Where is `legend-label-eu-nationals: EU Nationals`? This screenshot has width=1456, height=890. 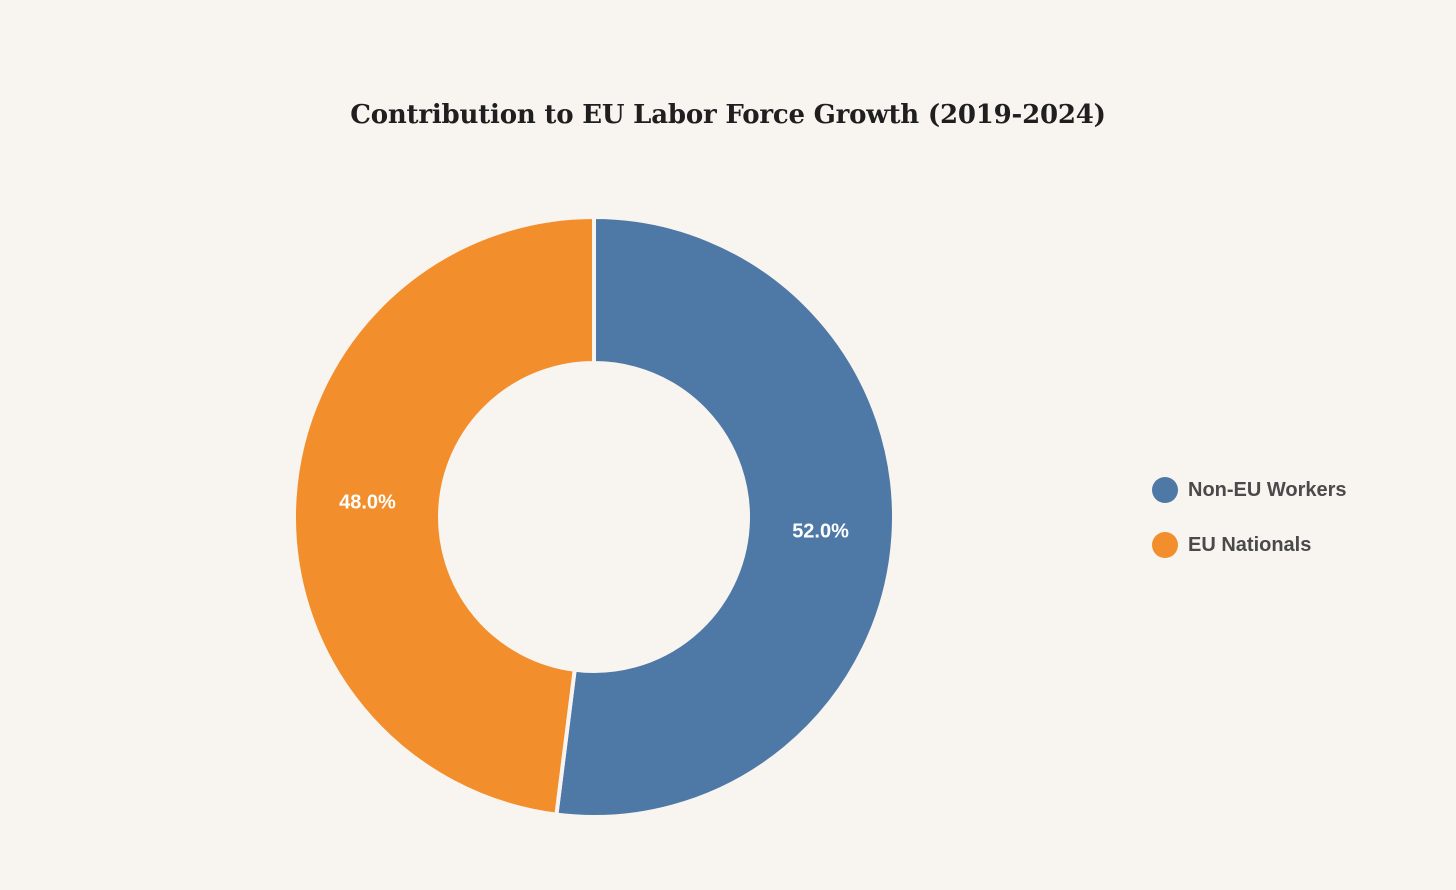 legend-label-eu-nationals: EU Nationals is located at coordinates (1250, 544).